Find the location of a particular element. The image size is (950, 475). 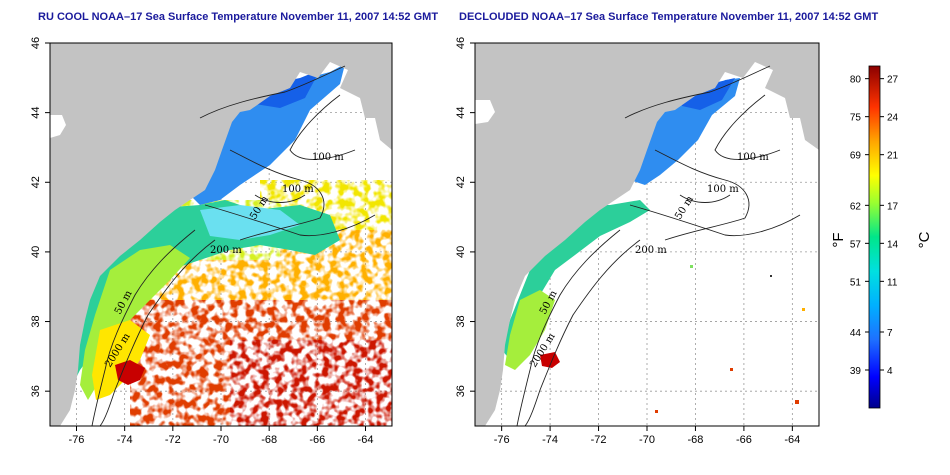

fahrenheit-unit-label: °F is located at coordinates (838, 239).